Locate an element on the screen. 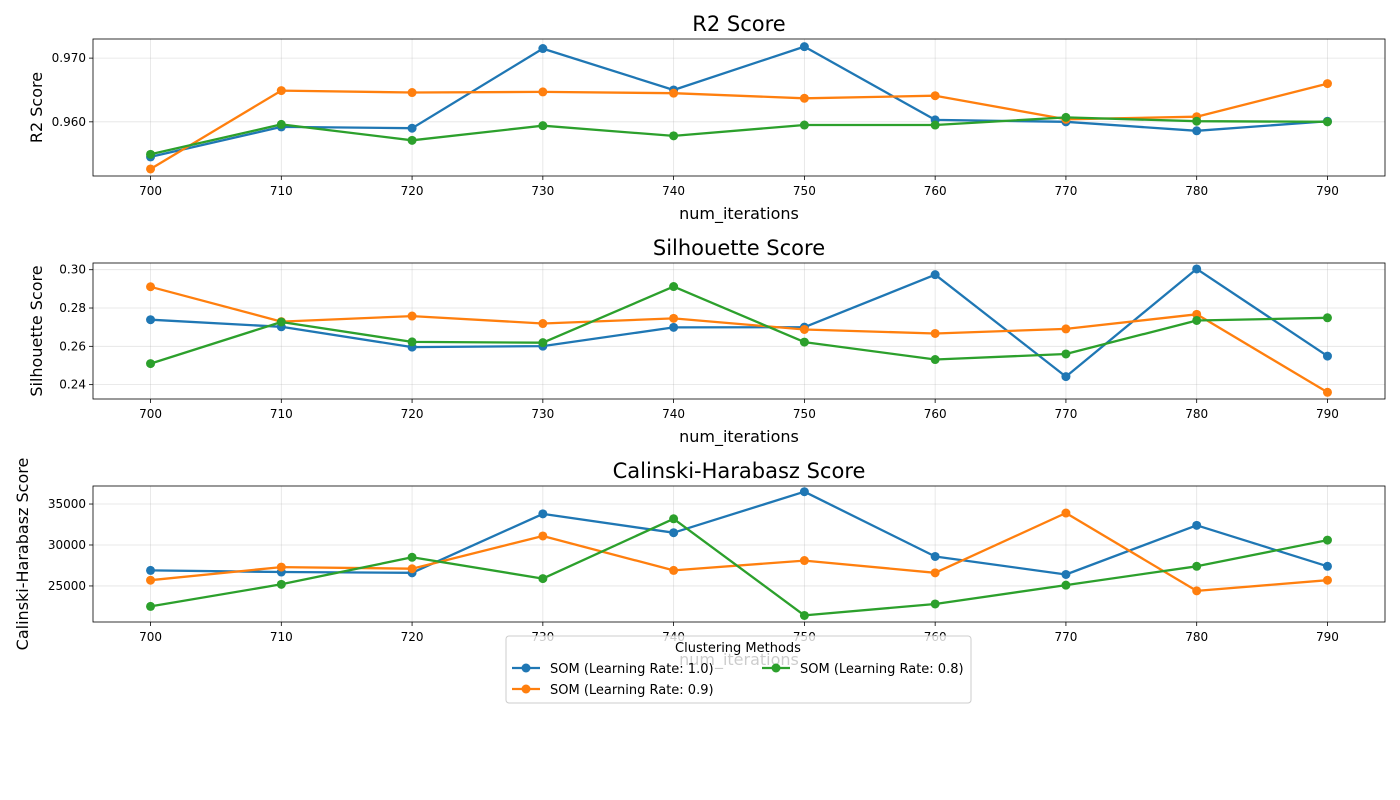 The height and width of the screenshot is (800, 1400). chart-title: R2 Score is located at coordinates (738, 24).